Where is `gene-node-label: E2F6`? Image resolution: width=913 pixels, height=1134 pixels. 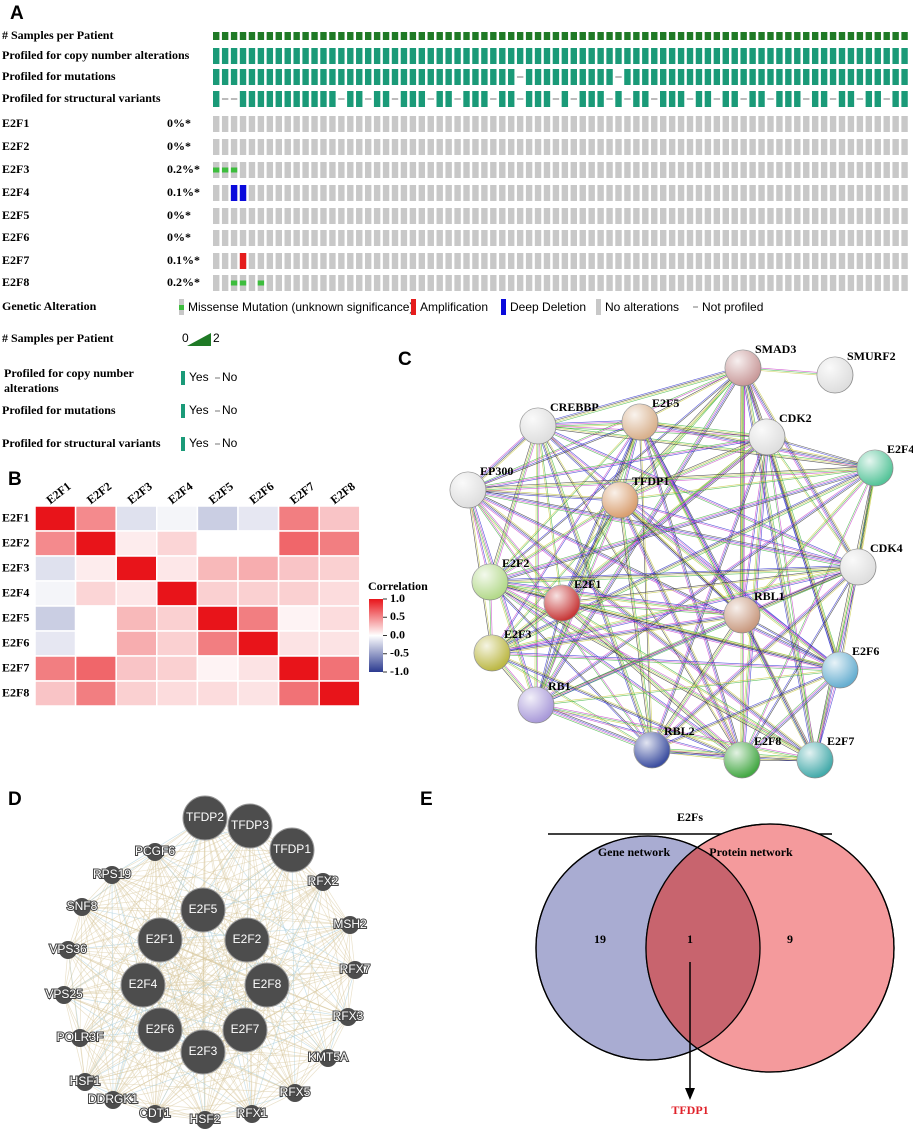 gene-node-label: E2F6 is located at coordinates (160, 1029).